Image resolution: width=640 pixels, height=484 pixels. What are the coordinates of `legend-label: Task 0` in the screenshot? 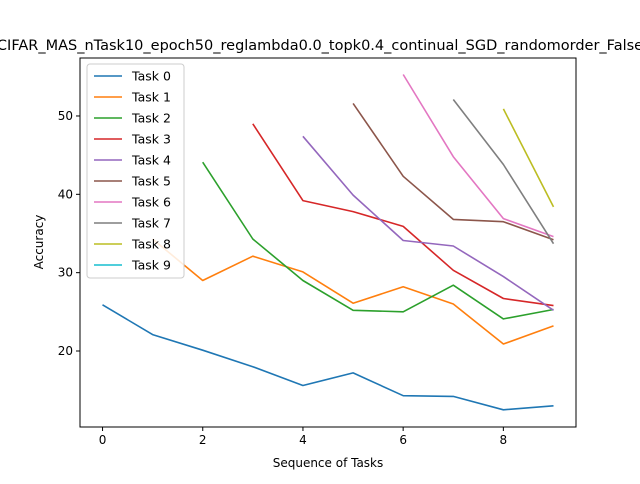 It's located at (151, 76).